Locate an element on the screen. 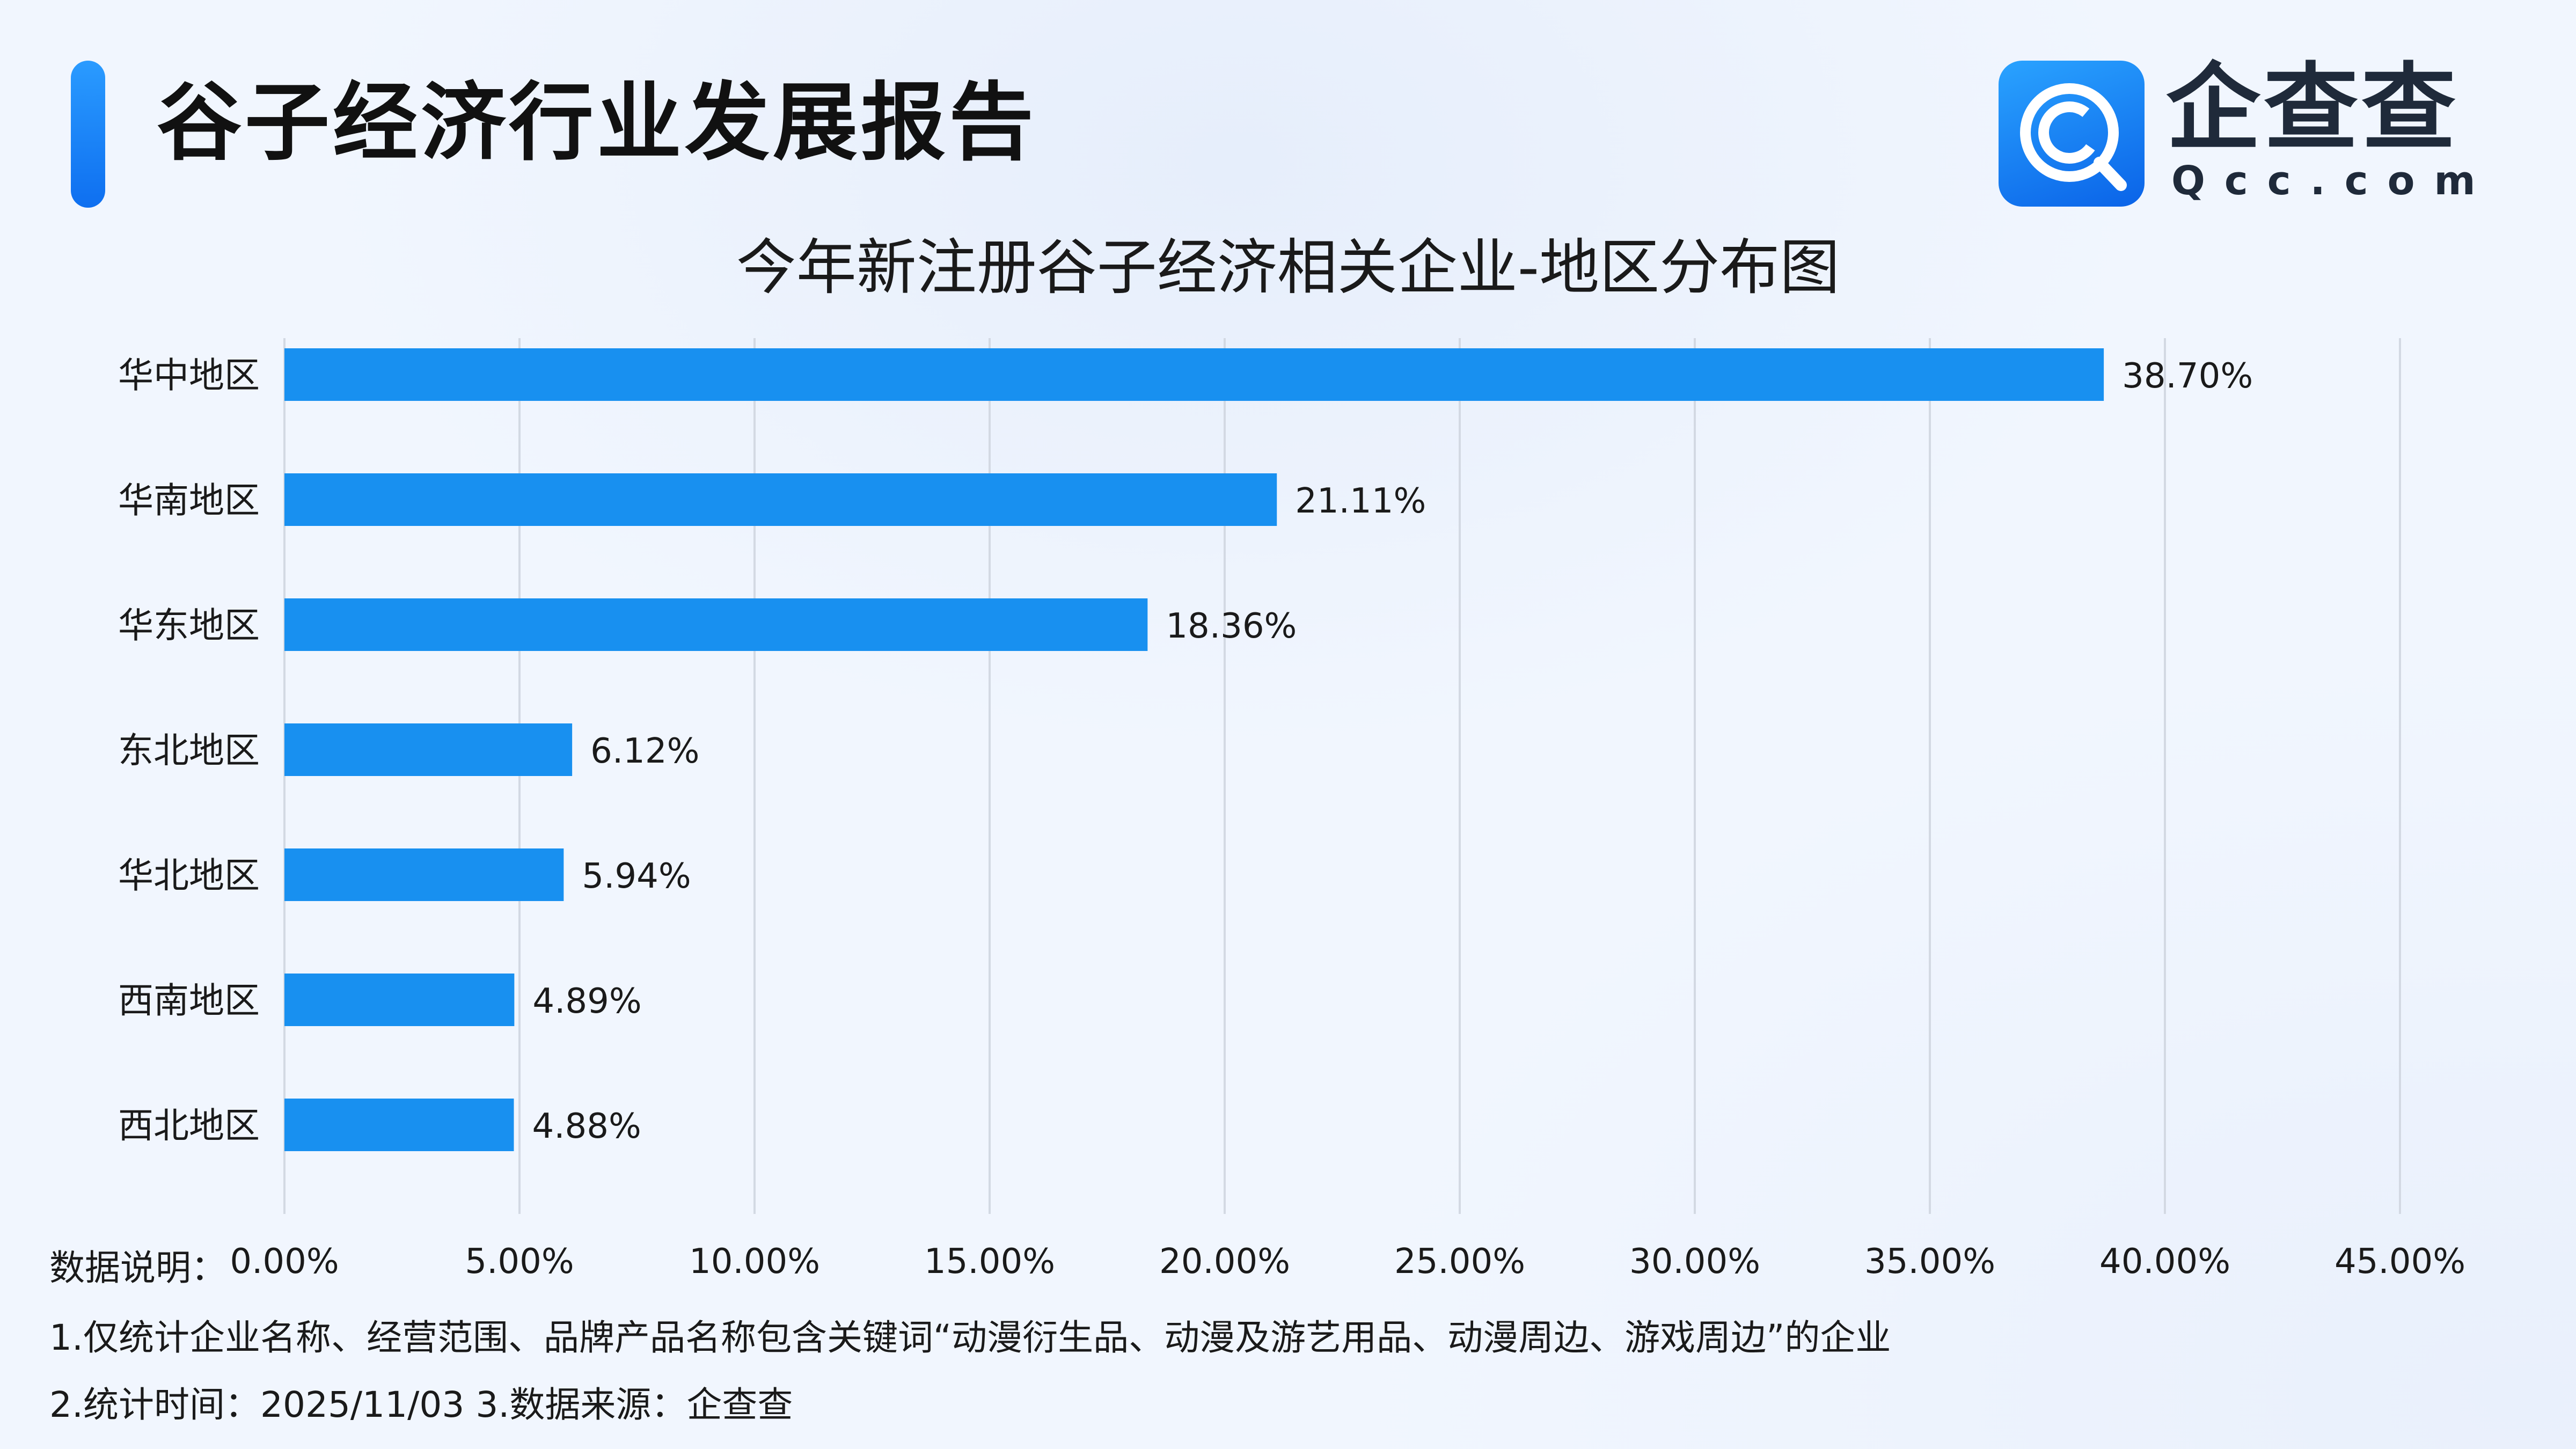 This screenshot has width=2576, height=1449. x-tick-label: 35.00% is located at coordinates (1929, 1262).